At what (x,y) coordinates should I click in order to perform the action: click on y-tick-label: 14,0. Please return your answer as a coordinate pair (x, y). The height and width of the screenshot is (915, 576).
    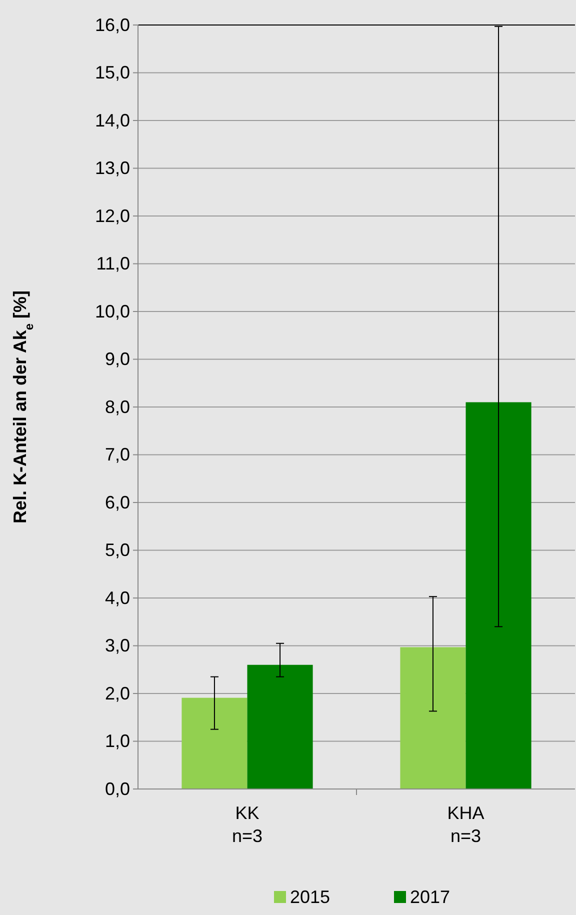
    Looking at the image, I should click on (112, 120).